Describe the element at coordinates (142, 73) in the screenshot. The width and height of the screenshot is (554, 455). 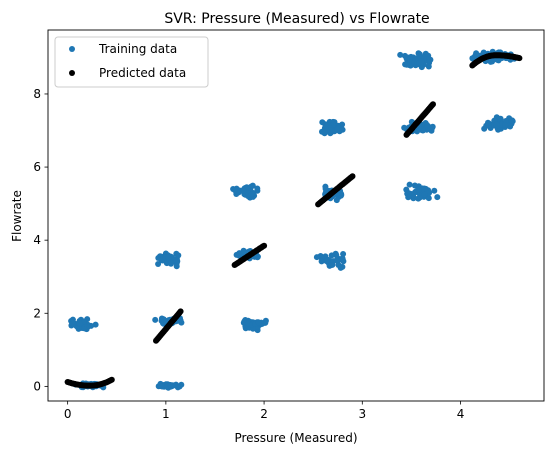
I see `legend-label-predicted: Predicted data` at that location.